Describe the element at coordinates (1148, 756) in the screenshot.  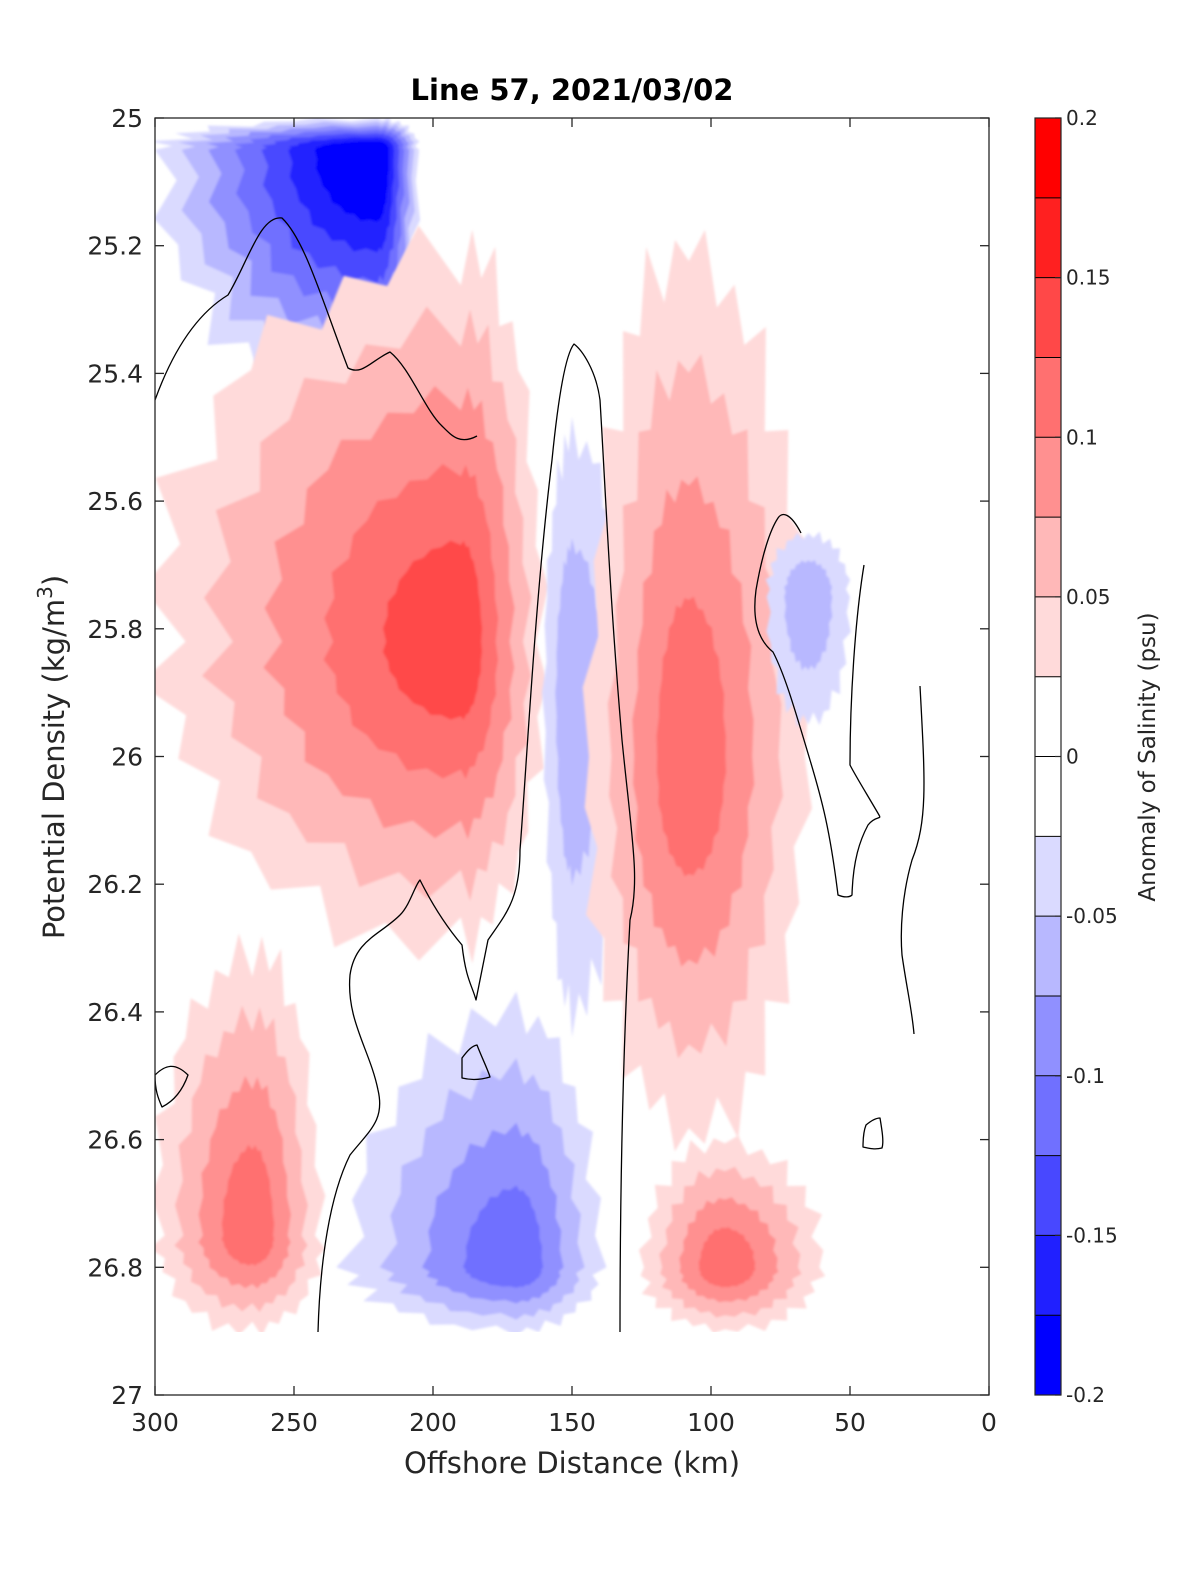
I see `colorbar-title: Anomaly of Salinity (psu)` at that location.